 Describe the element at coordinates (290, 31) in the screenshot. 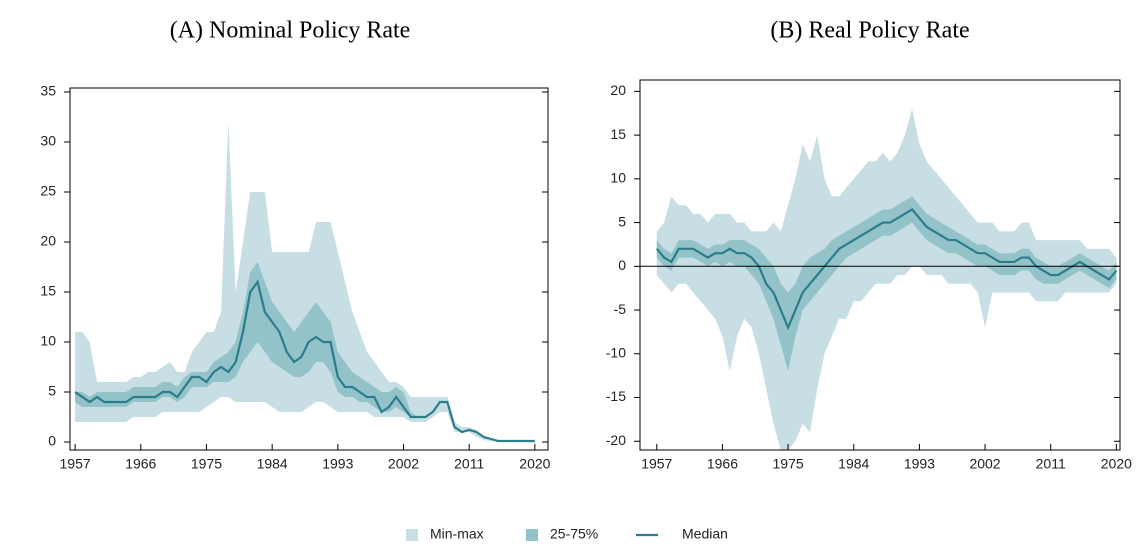

I see `chart-title: (A) Nominal Policy Rate` at that location.